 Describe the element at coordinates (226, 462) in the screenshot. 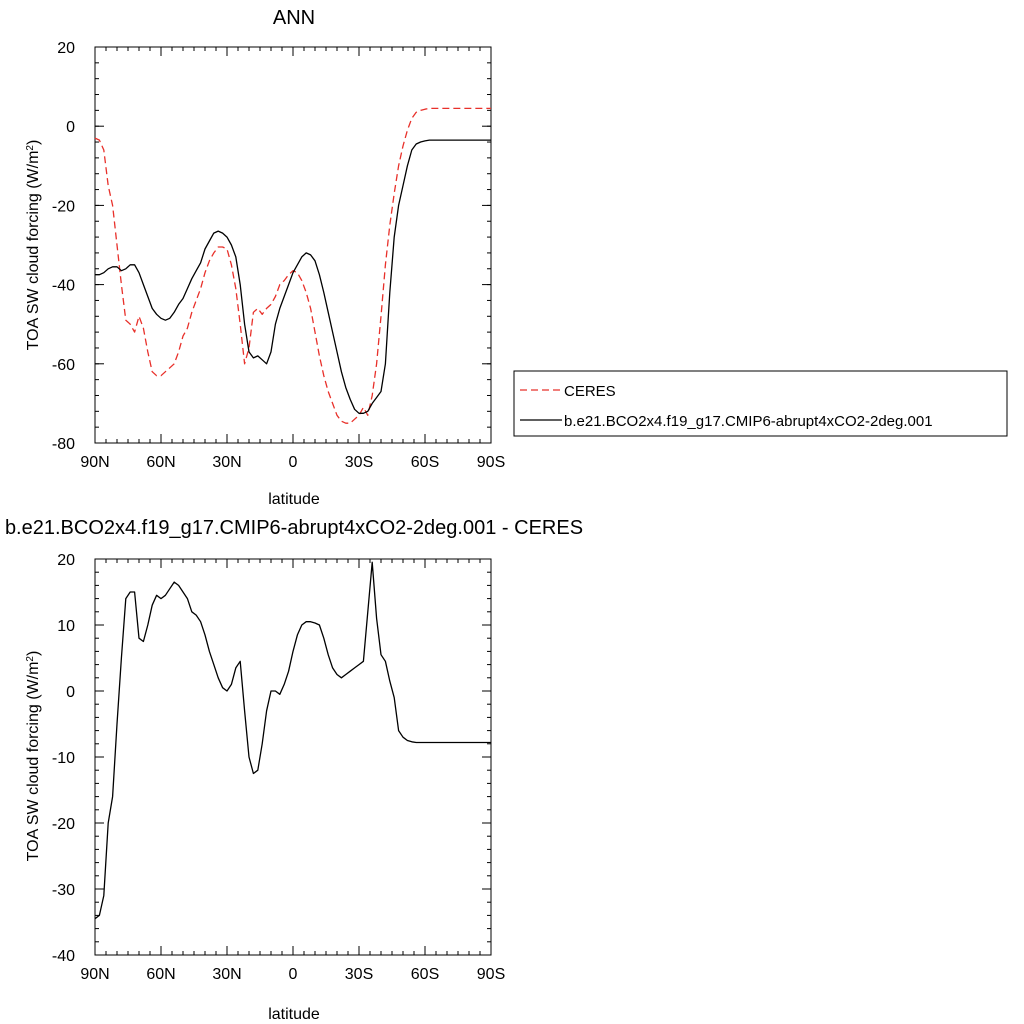

I see `top-x-tick-label: 30N` at that location.